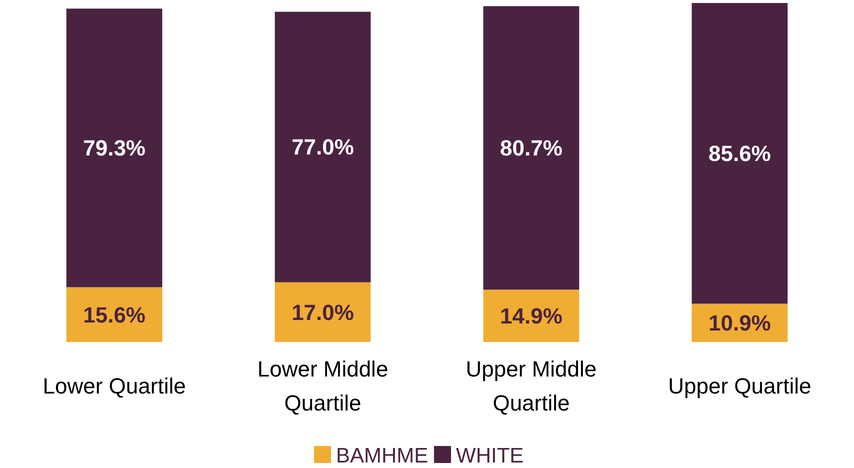 The image size is (854, 468). What do you see at coordinates (740, 386) in the screenshot?
I see `x-tick-label: Upper Quartile` at bounding box center [740, 386].